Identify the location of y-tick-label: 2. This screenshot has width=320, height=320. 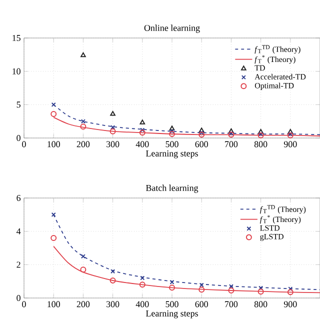
(18, 265).